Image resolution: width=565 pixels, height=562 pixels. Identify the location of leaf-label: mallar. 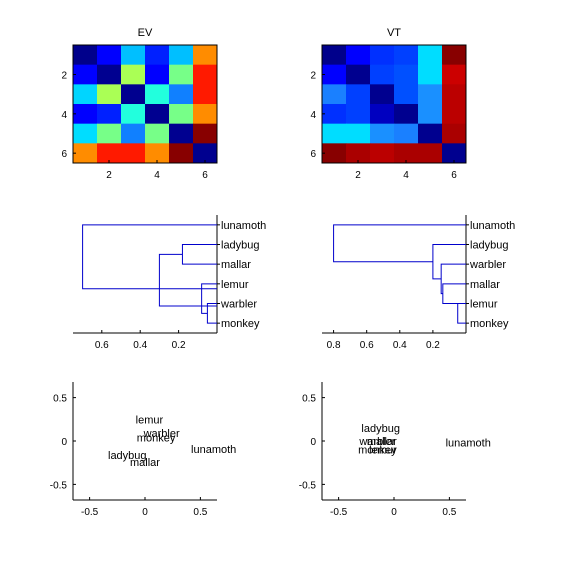
(236, 265).